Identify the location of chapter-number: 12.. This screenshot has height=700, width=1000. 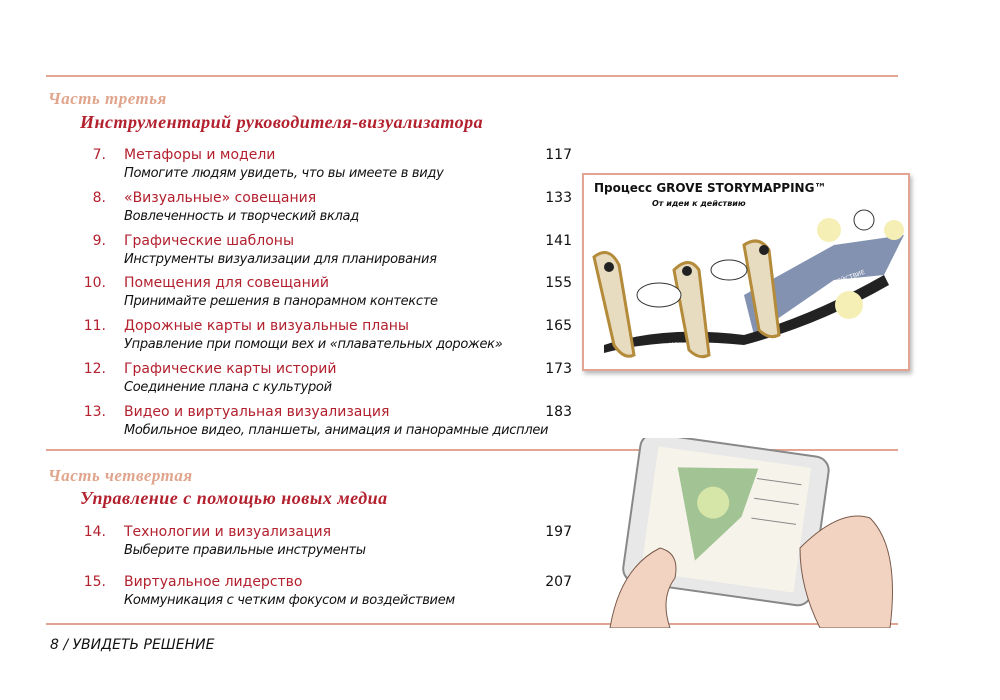
(94, 369).